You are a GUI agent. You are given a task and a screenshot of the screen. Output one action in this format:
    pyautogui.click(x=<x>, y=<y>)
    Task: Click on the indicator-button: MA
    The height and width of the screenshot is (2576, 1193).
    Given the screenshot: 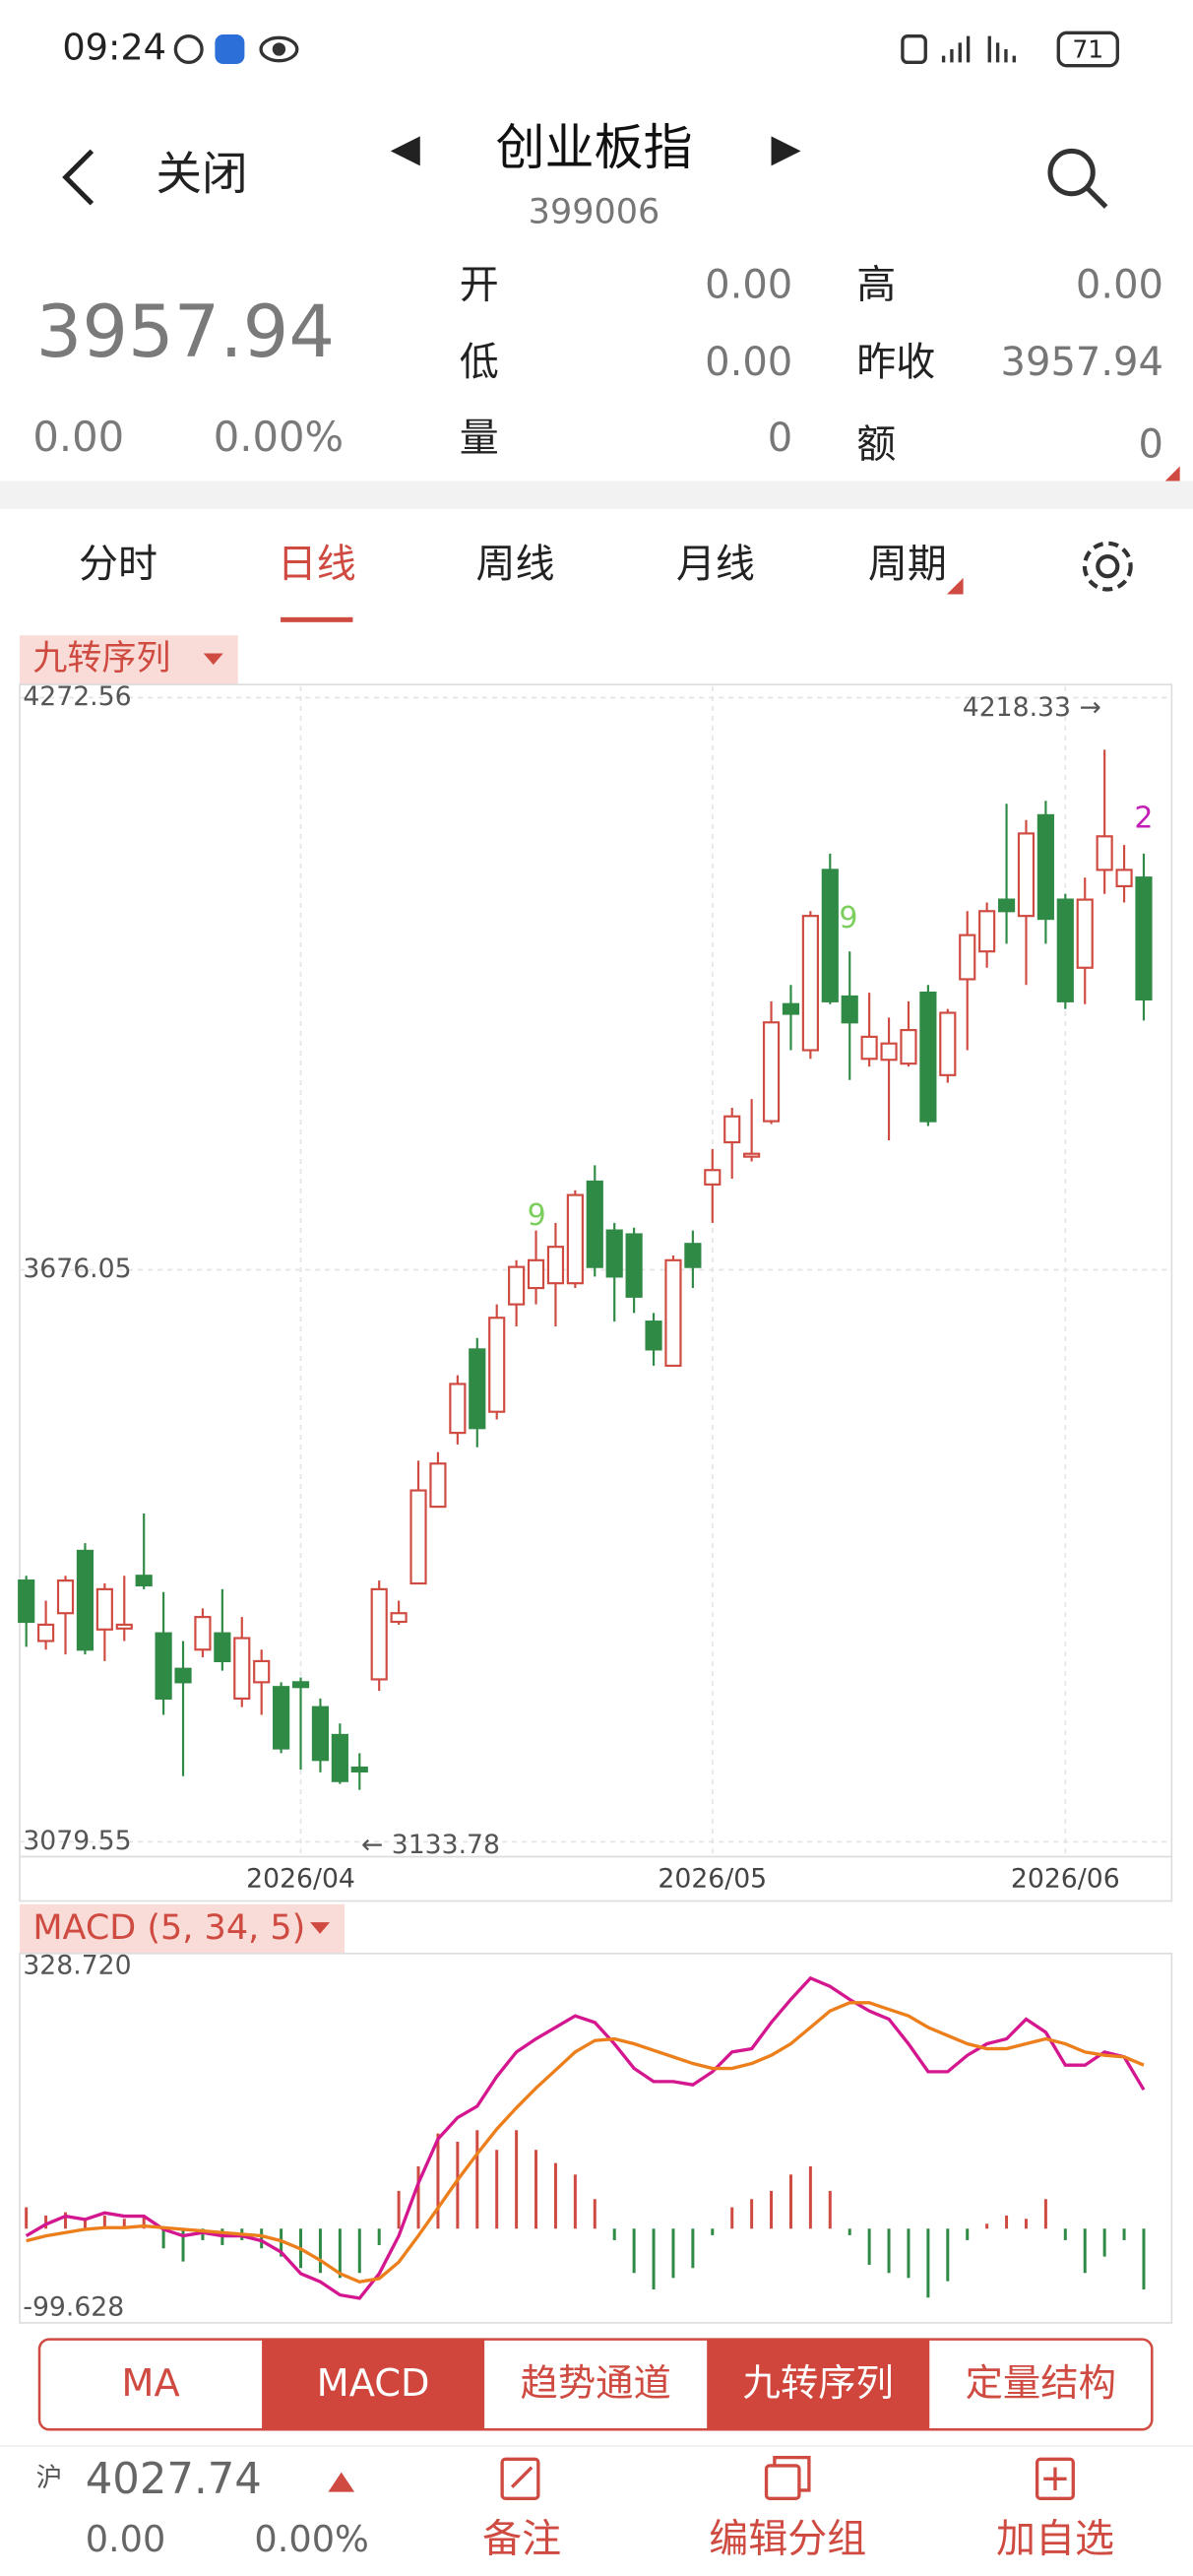 What is the action you would take?
    pyautogui.click(x=150, y=2383)
    